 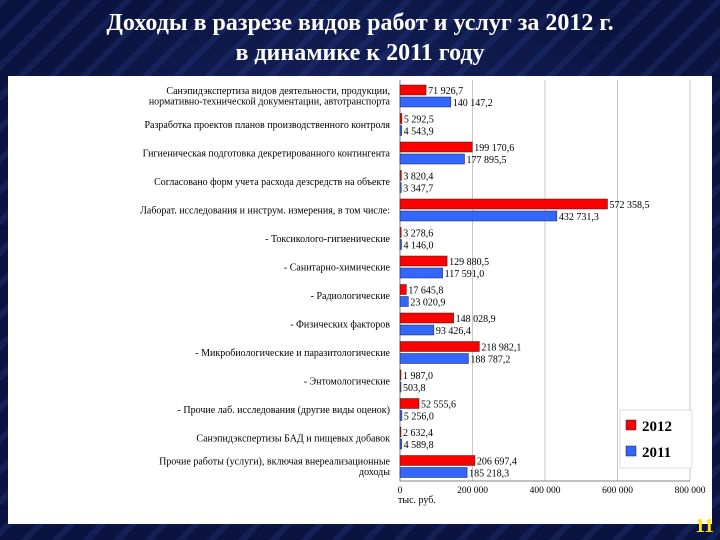 What do you see at coordinates (340, 324) in the screenshot?
I see `category-label-8: - Физических факторов` at bounding box center [340, 324].